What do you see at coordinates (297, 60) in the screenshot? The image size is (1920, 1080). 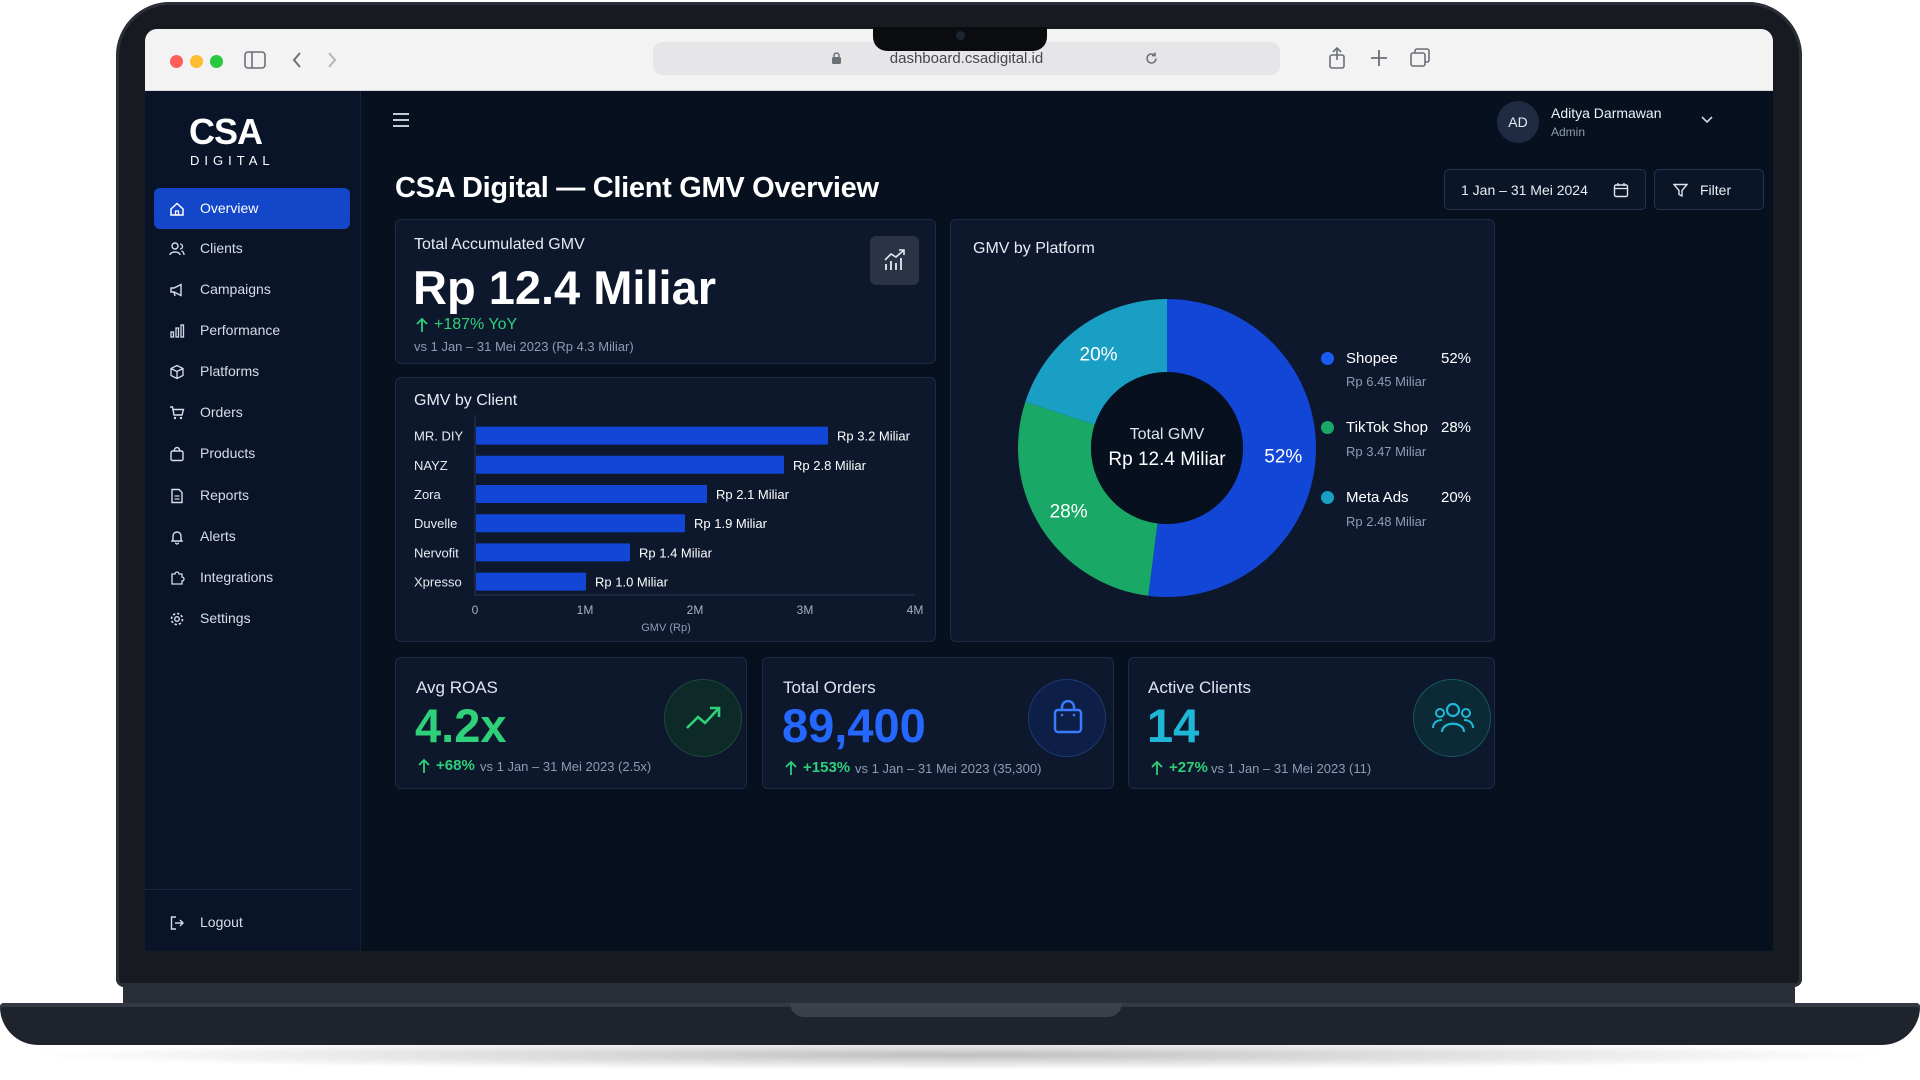 I see `back-icon` at bounding box center [297, 60].